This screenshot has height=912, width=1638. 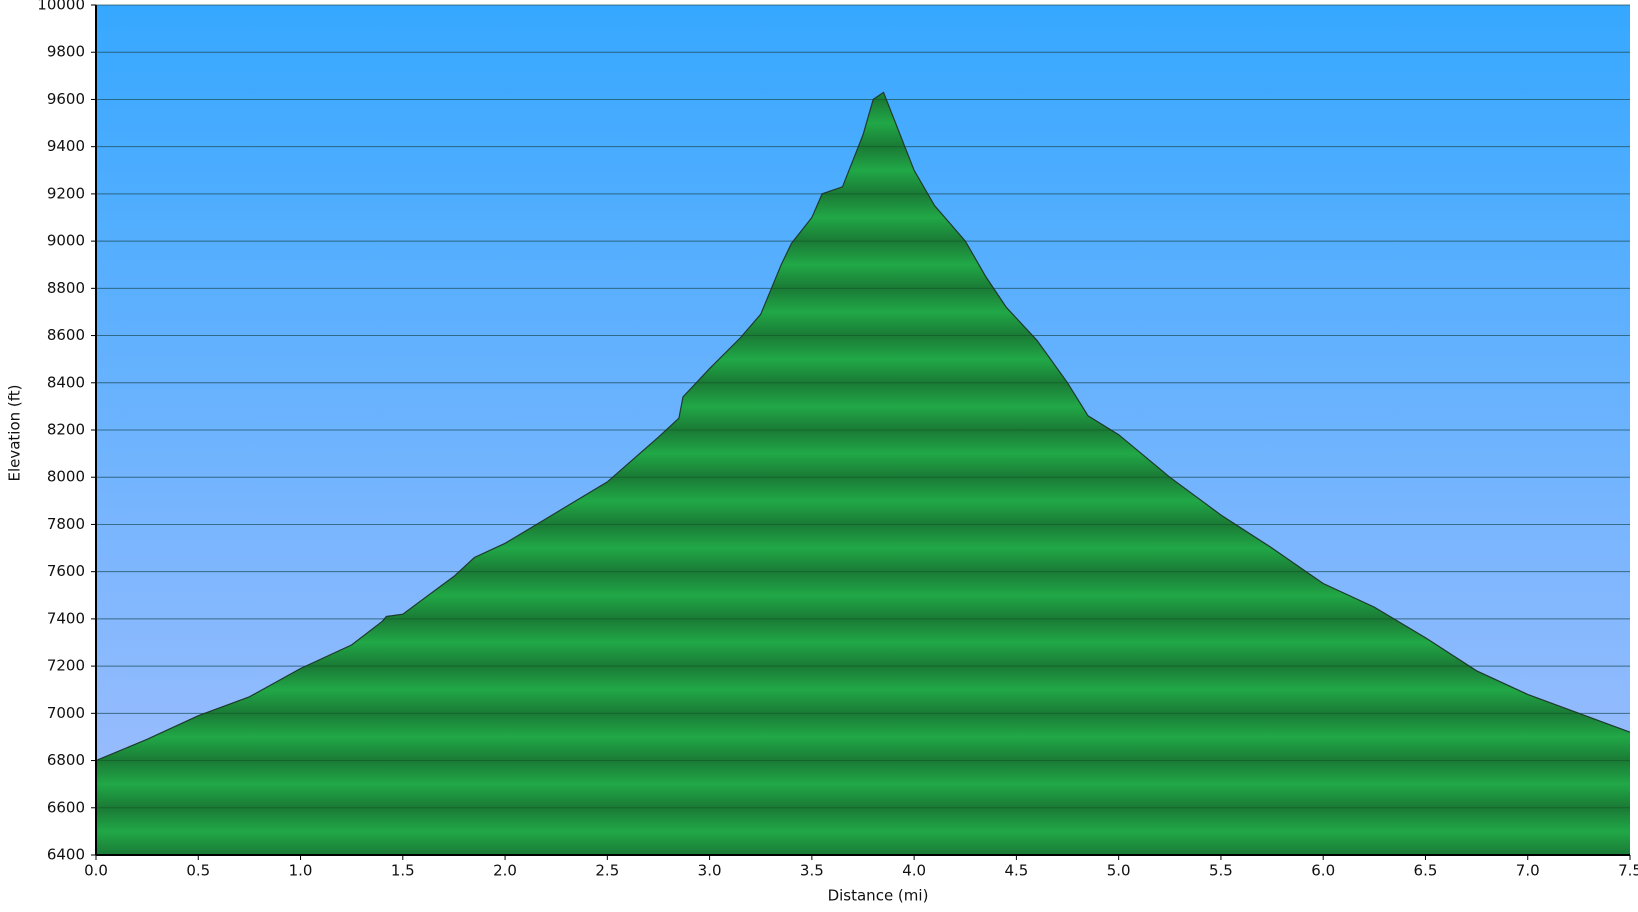 What do you see at coordinates (878, 896) in the screenshot?
I see `x-axis-title: Distance (mi)` at bounding box center [878, 896].